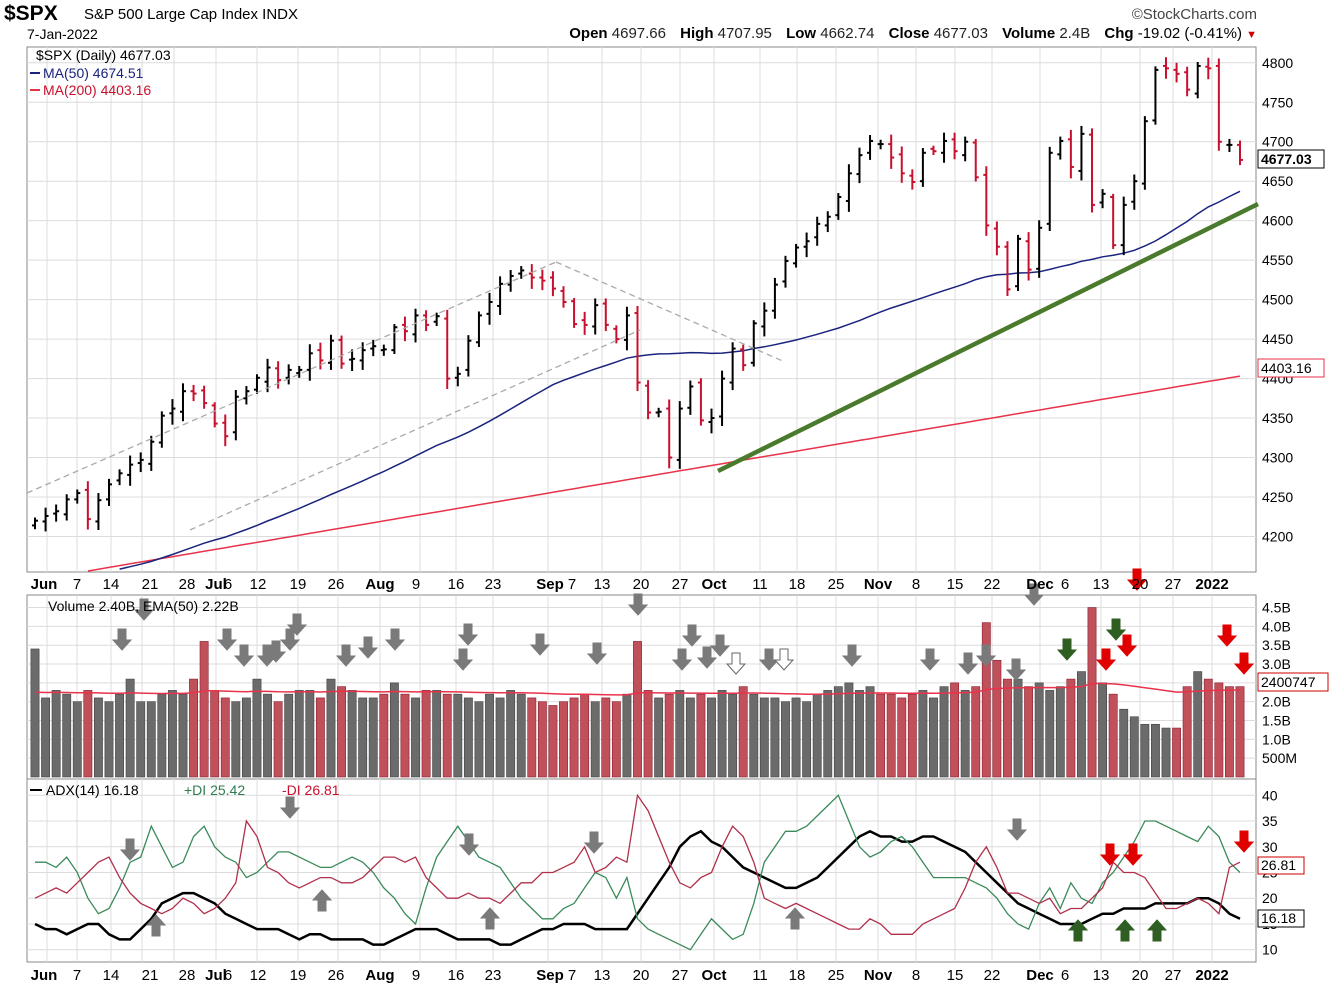 The width and height of the screenshot is (1329, 990). I want to click on volume-ema-line, so click(637, 689).